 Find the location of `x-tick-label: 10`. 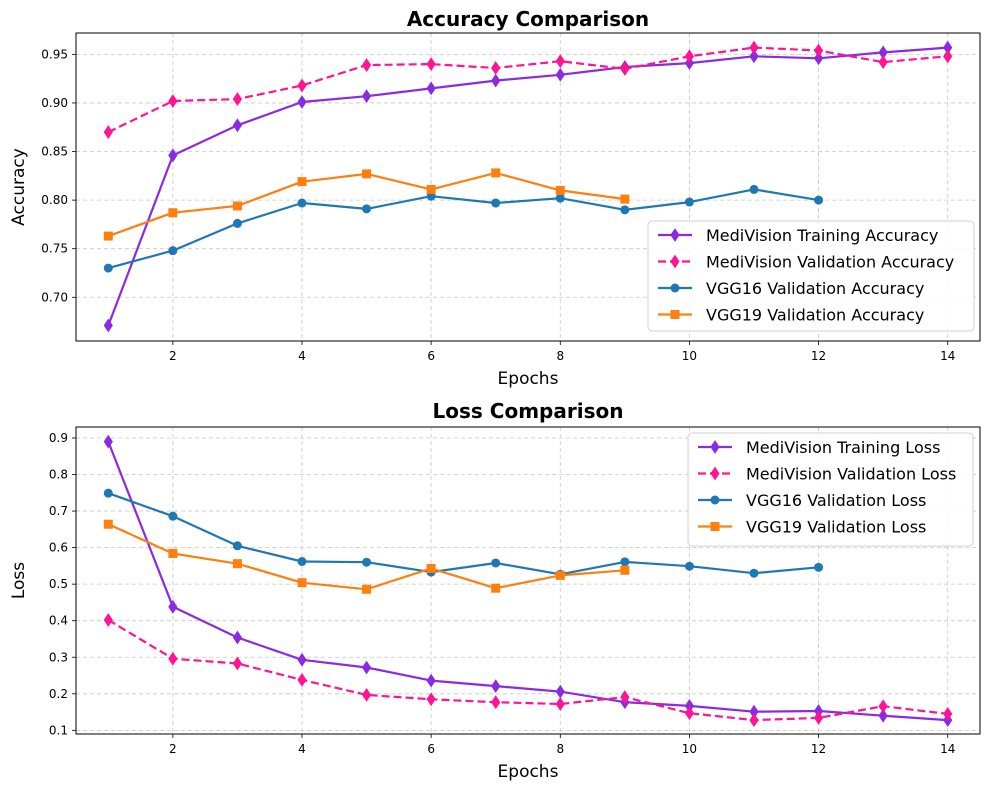

x-tick-label: 10 is located at coordinates (689, 356).